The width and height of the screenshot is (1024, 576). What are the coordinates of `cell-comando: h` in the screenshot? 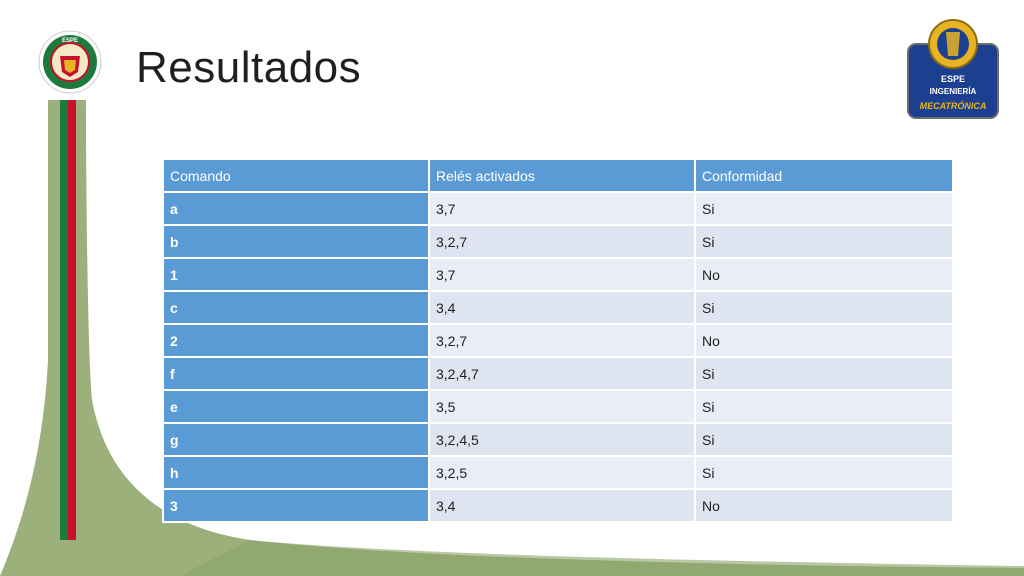 It's located at (296, 472).